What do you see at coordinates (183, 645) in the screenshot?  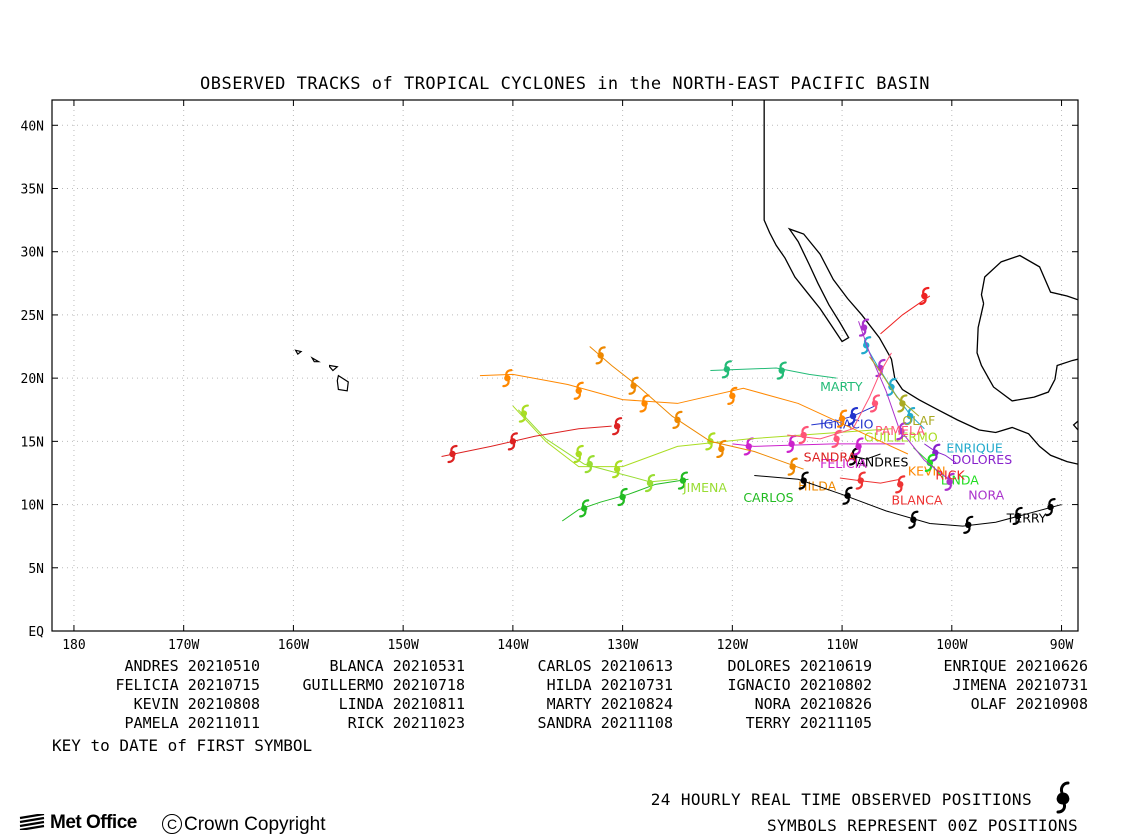 I see `x-tick-label: 170W` at bounding box center [183, 645].